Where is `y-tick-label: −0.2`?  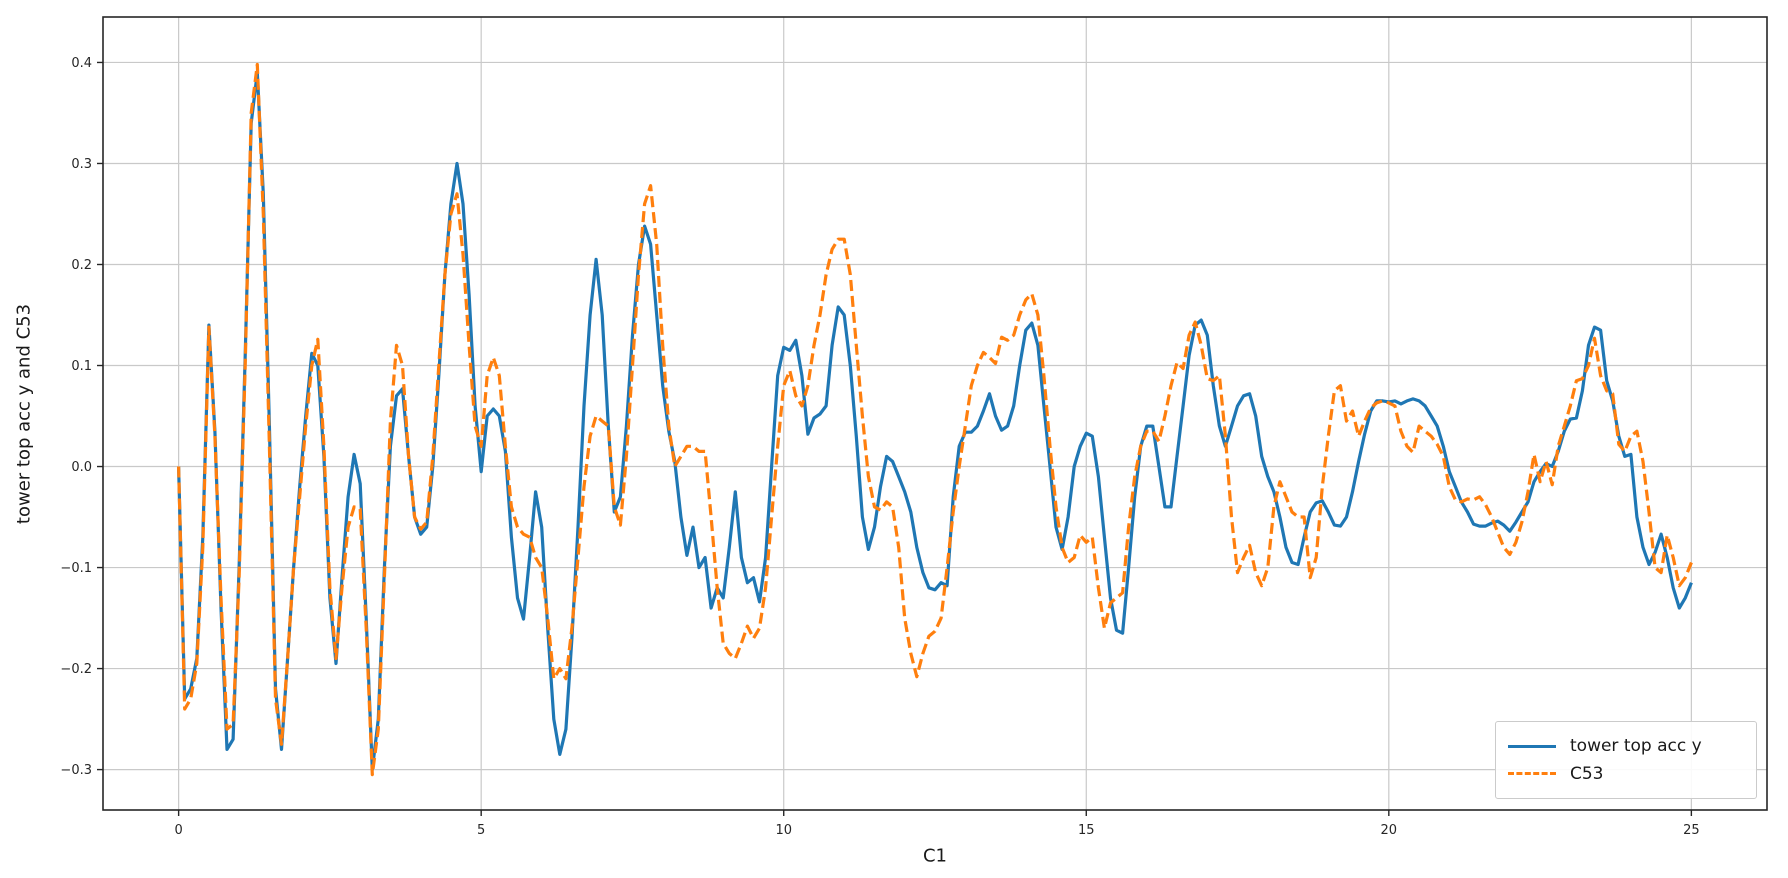 y-tick-label: −0.2 is located at coordinates (76, 669).